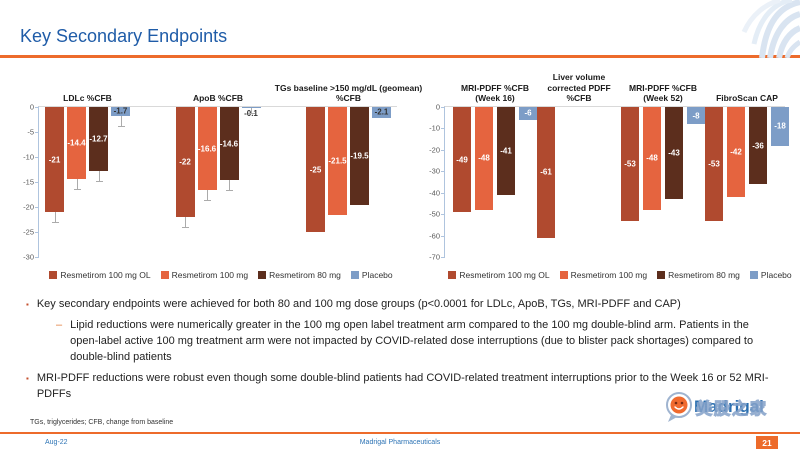 The height and width of the screenshot is (450, 800). Describe the element at coordinates (434, 150) in the screenshot. I see `y-axis-tick-label: -20` at that location.